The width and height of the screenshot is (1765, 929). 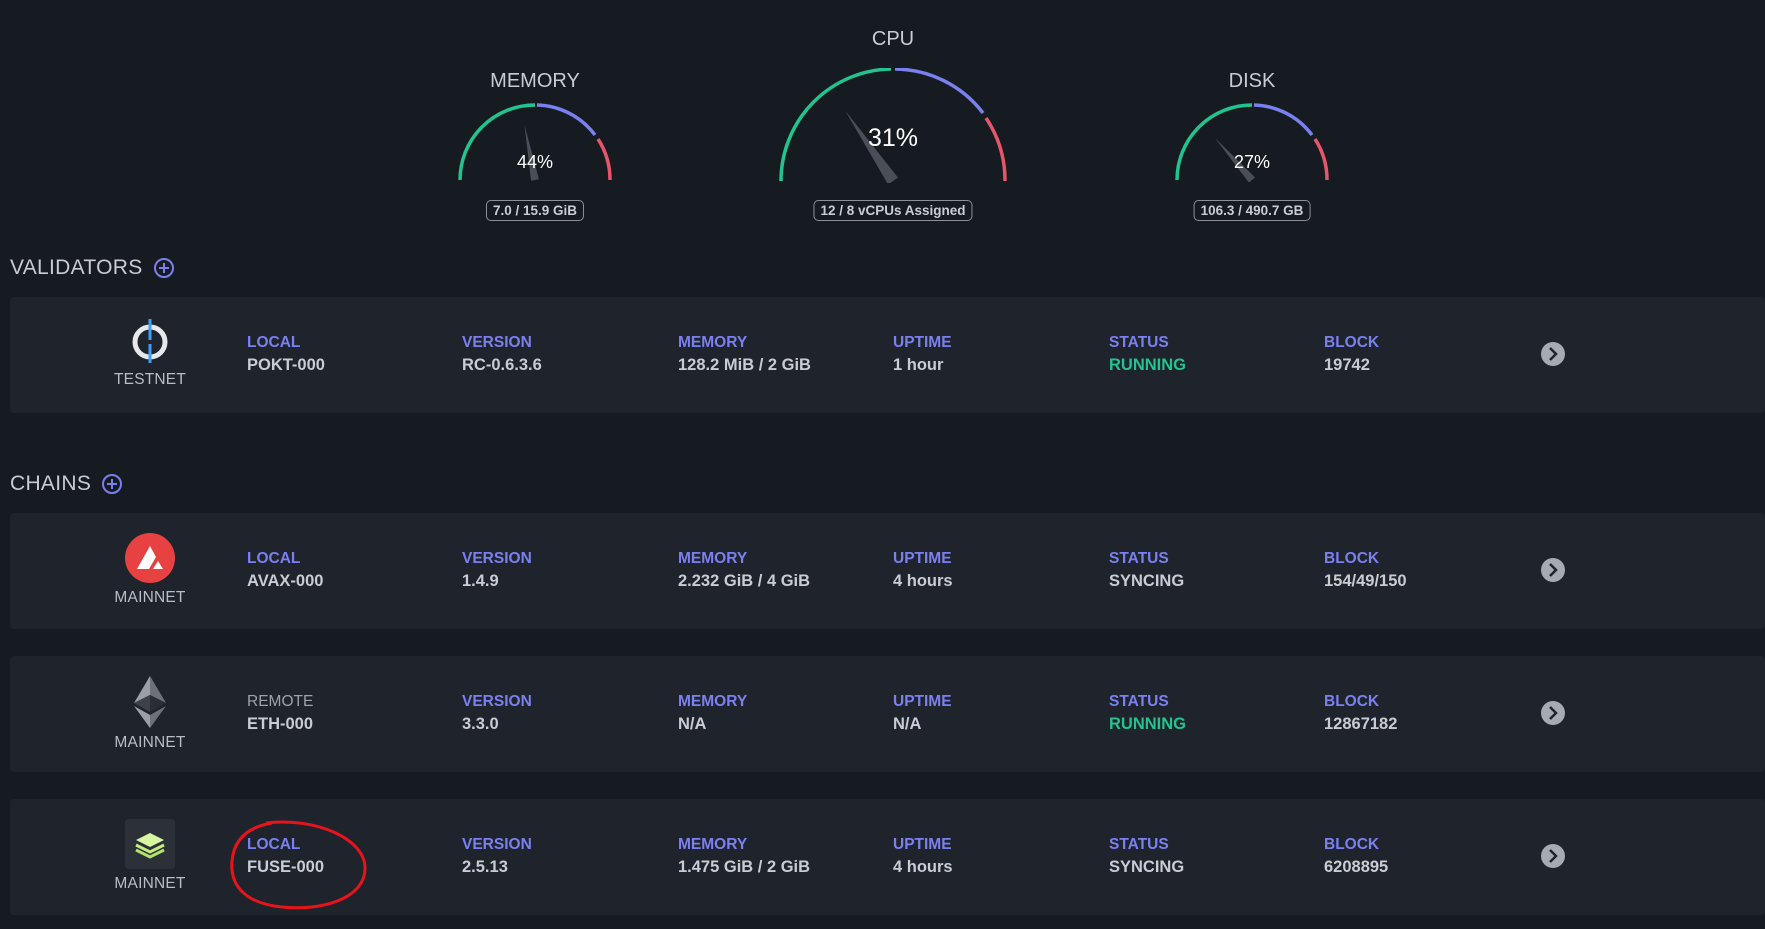 I want to click on uptime-field: UPTIME 4 hours, so click(x=923, y=570).